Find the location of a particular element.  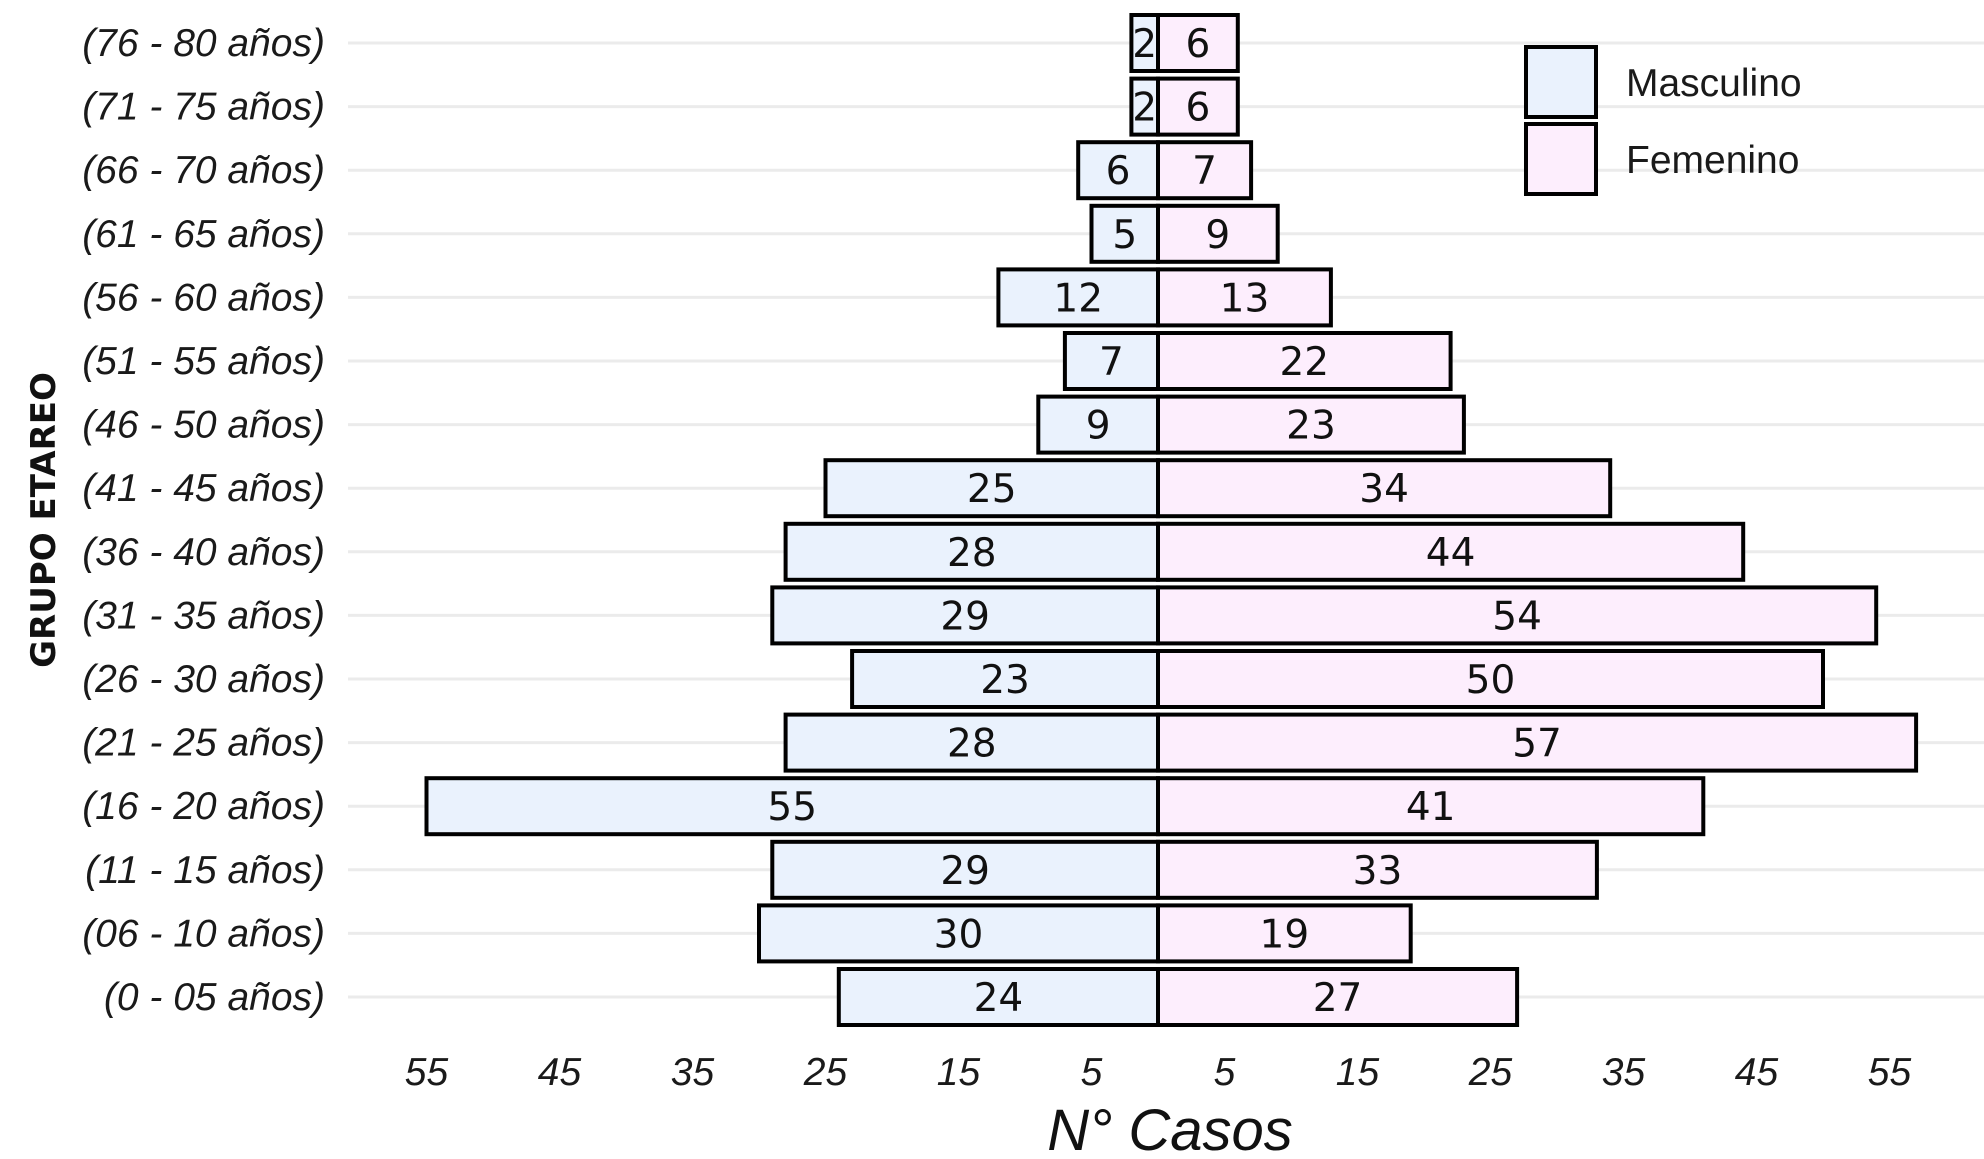

x-tick-label: 45 is located at coordinates (1757, 1072).